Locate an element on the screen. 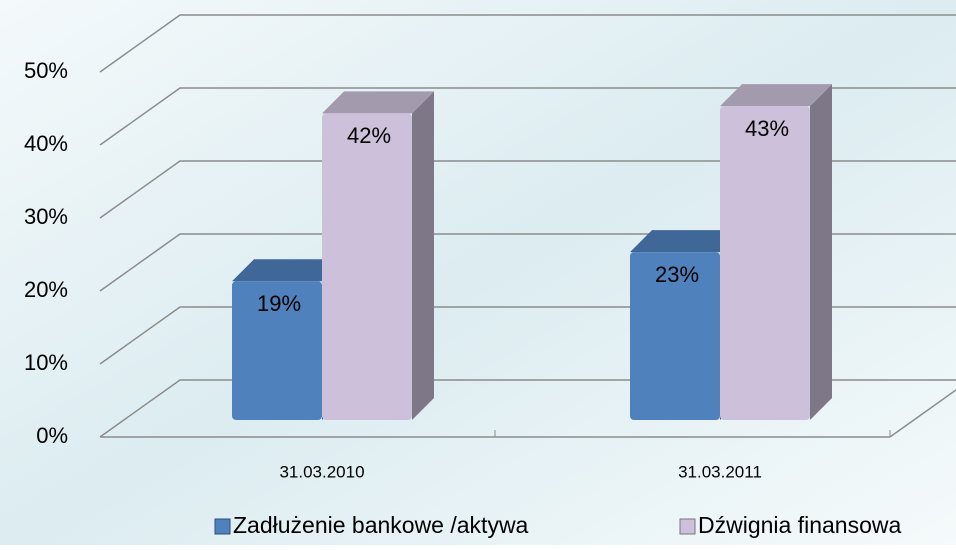 The image size is (956, 550). y-tick-label: 0% is located at coordinates (52, 435).